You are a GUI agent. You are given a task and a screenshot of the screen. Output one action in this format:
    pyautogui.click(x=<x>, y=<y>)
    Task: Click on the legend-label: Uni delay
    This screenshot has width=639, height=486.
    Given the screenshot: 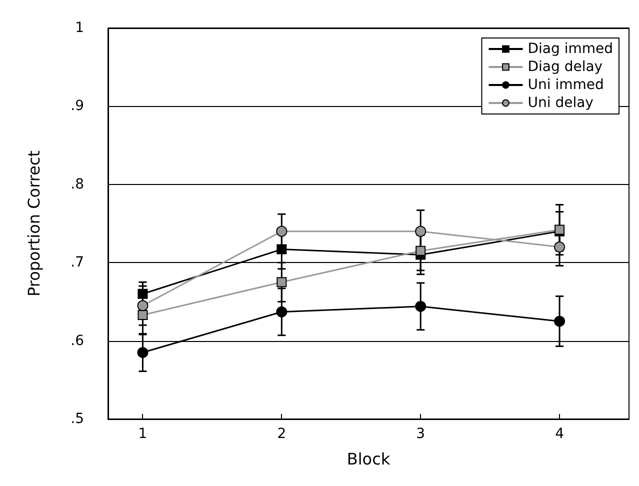 What is the action you would take?
    pyautogui.click(x=561, y=103)
    